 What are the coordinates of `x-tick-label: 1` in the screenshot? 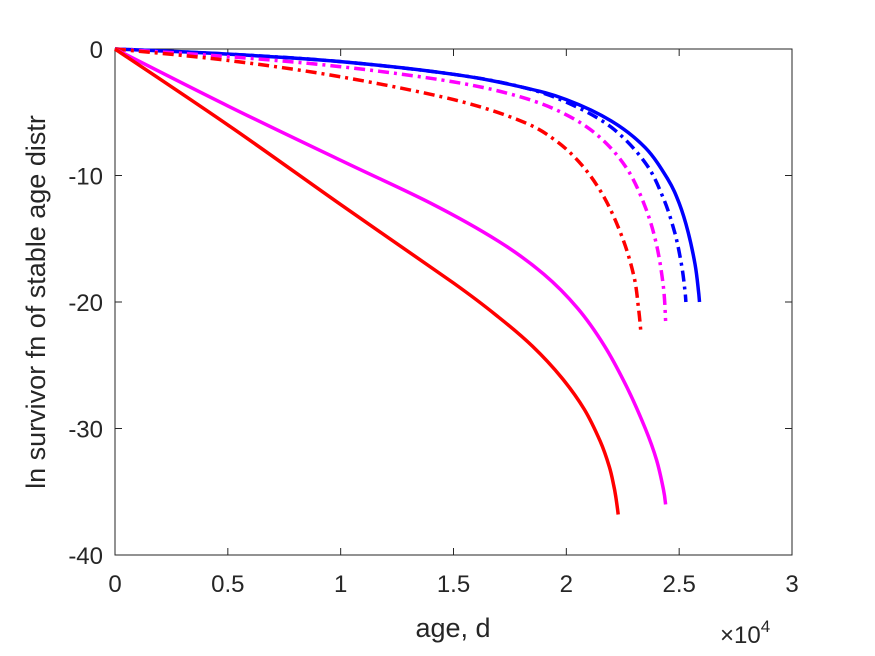 It's located at (340, 584).